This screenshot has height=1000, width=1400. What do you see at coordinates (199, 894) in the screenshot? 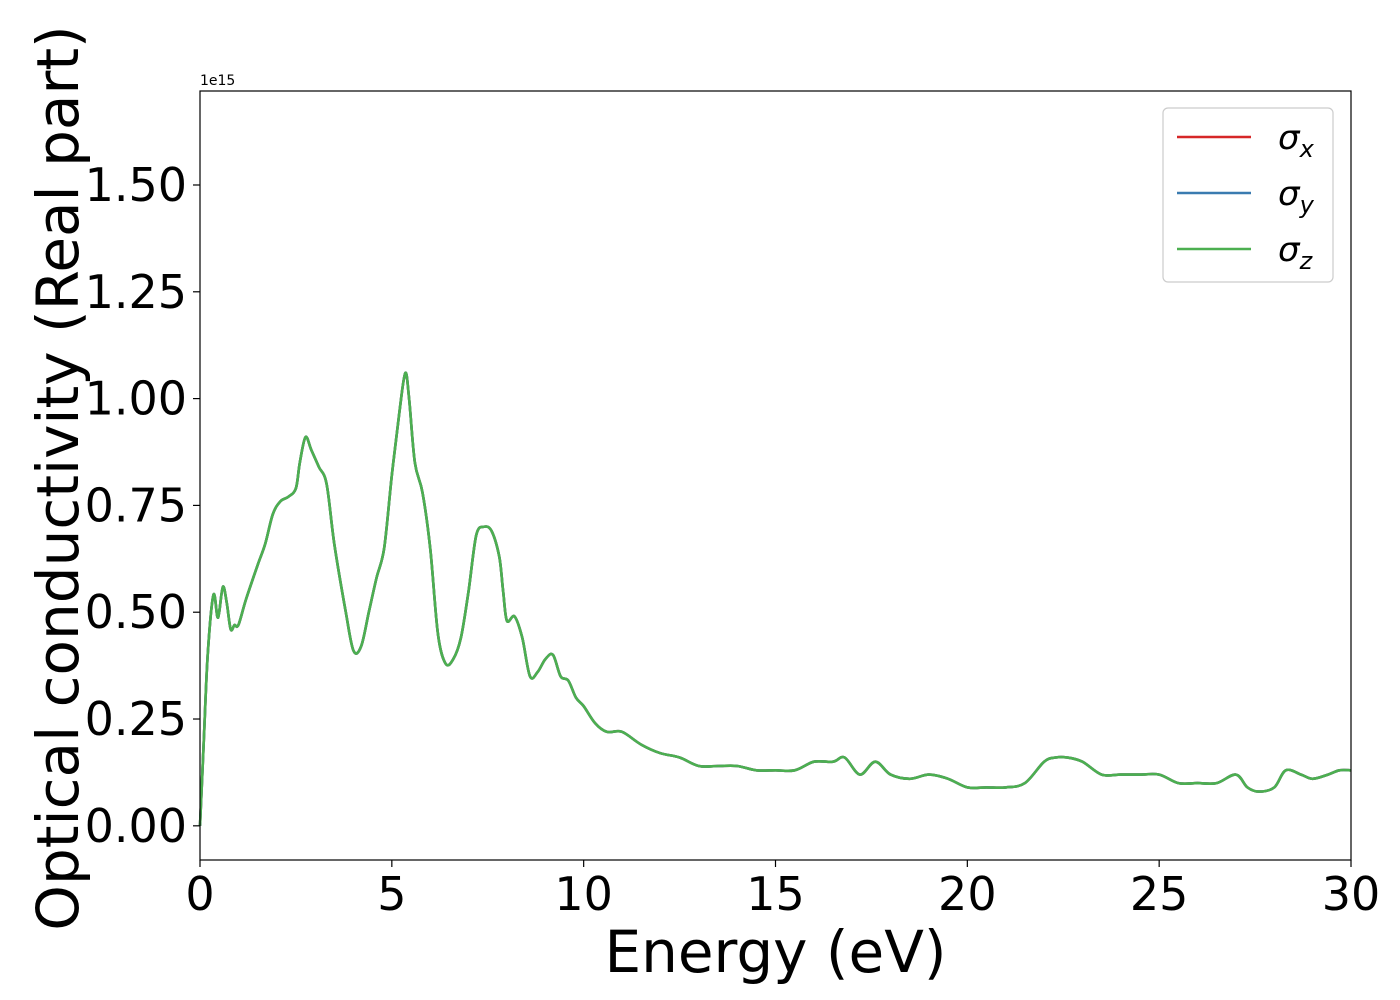
I see `x-tick-label: 0` at bounding box center [199, 894].